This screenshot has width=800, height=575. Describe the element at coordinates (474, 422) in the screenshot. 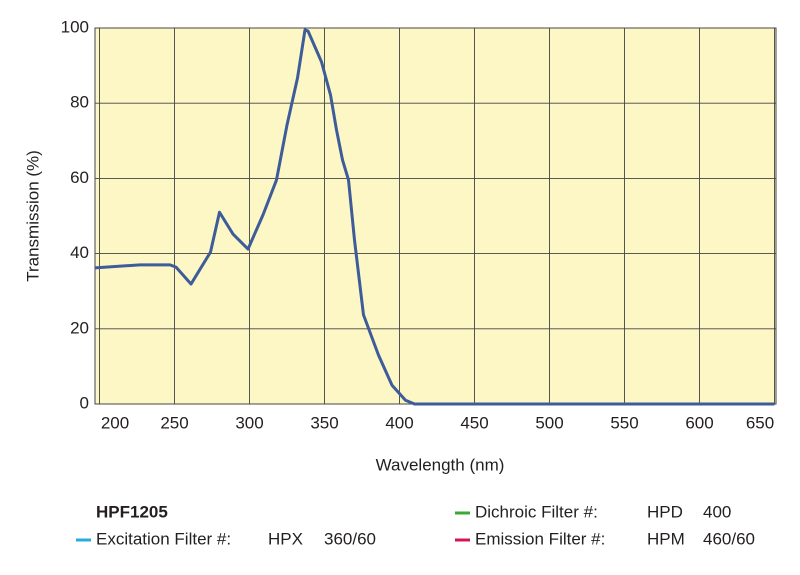

I see `x-tick-label: 450` at that location.